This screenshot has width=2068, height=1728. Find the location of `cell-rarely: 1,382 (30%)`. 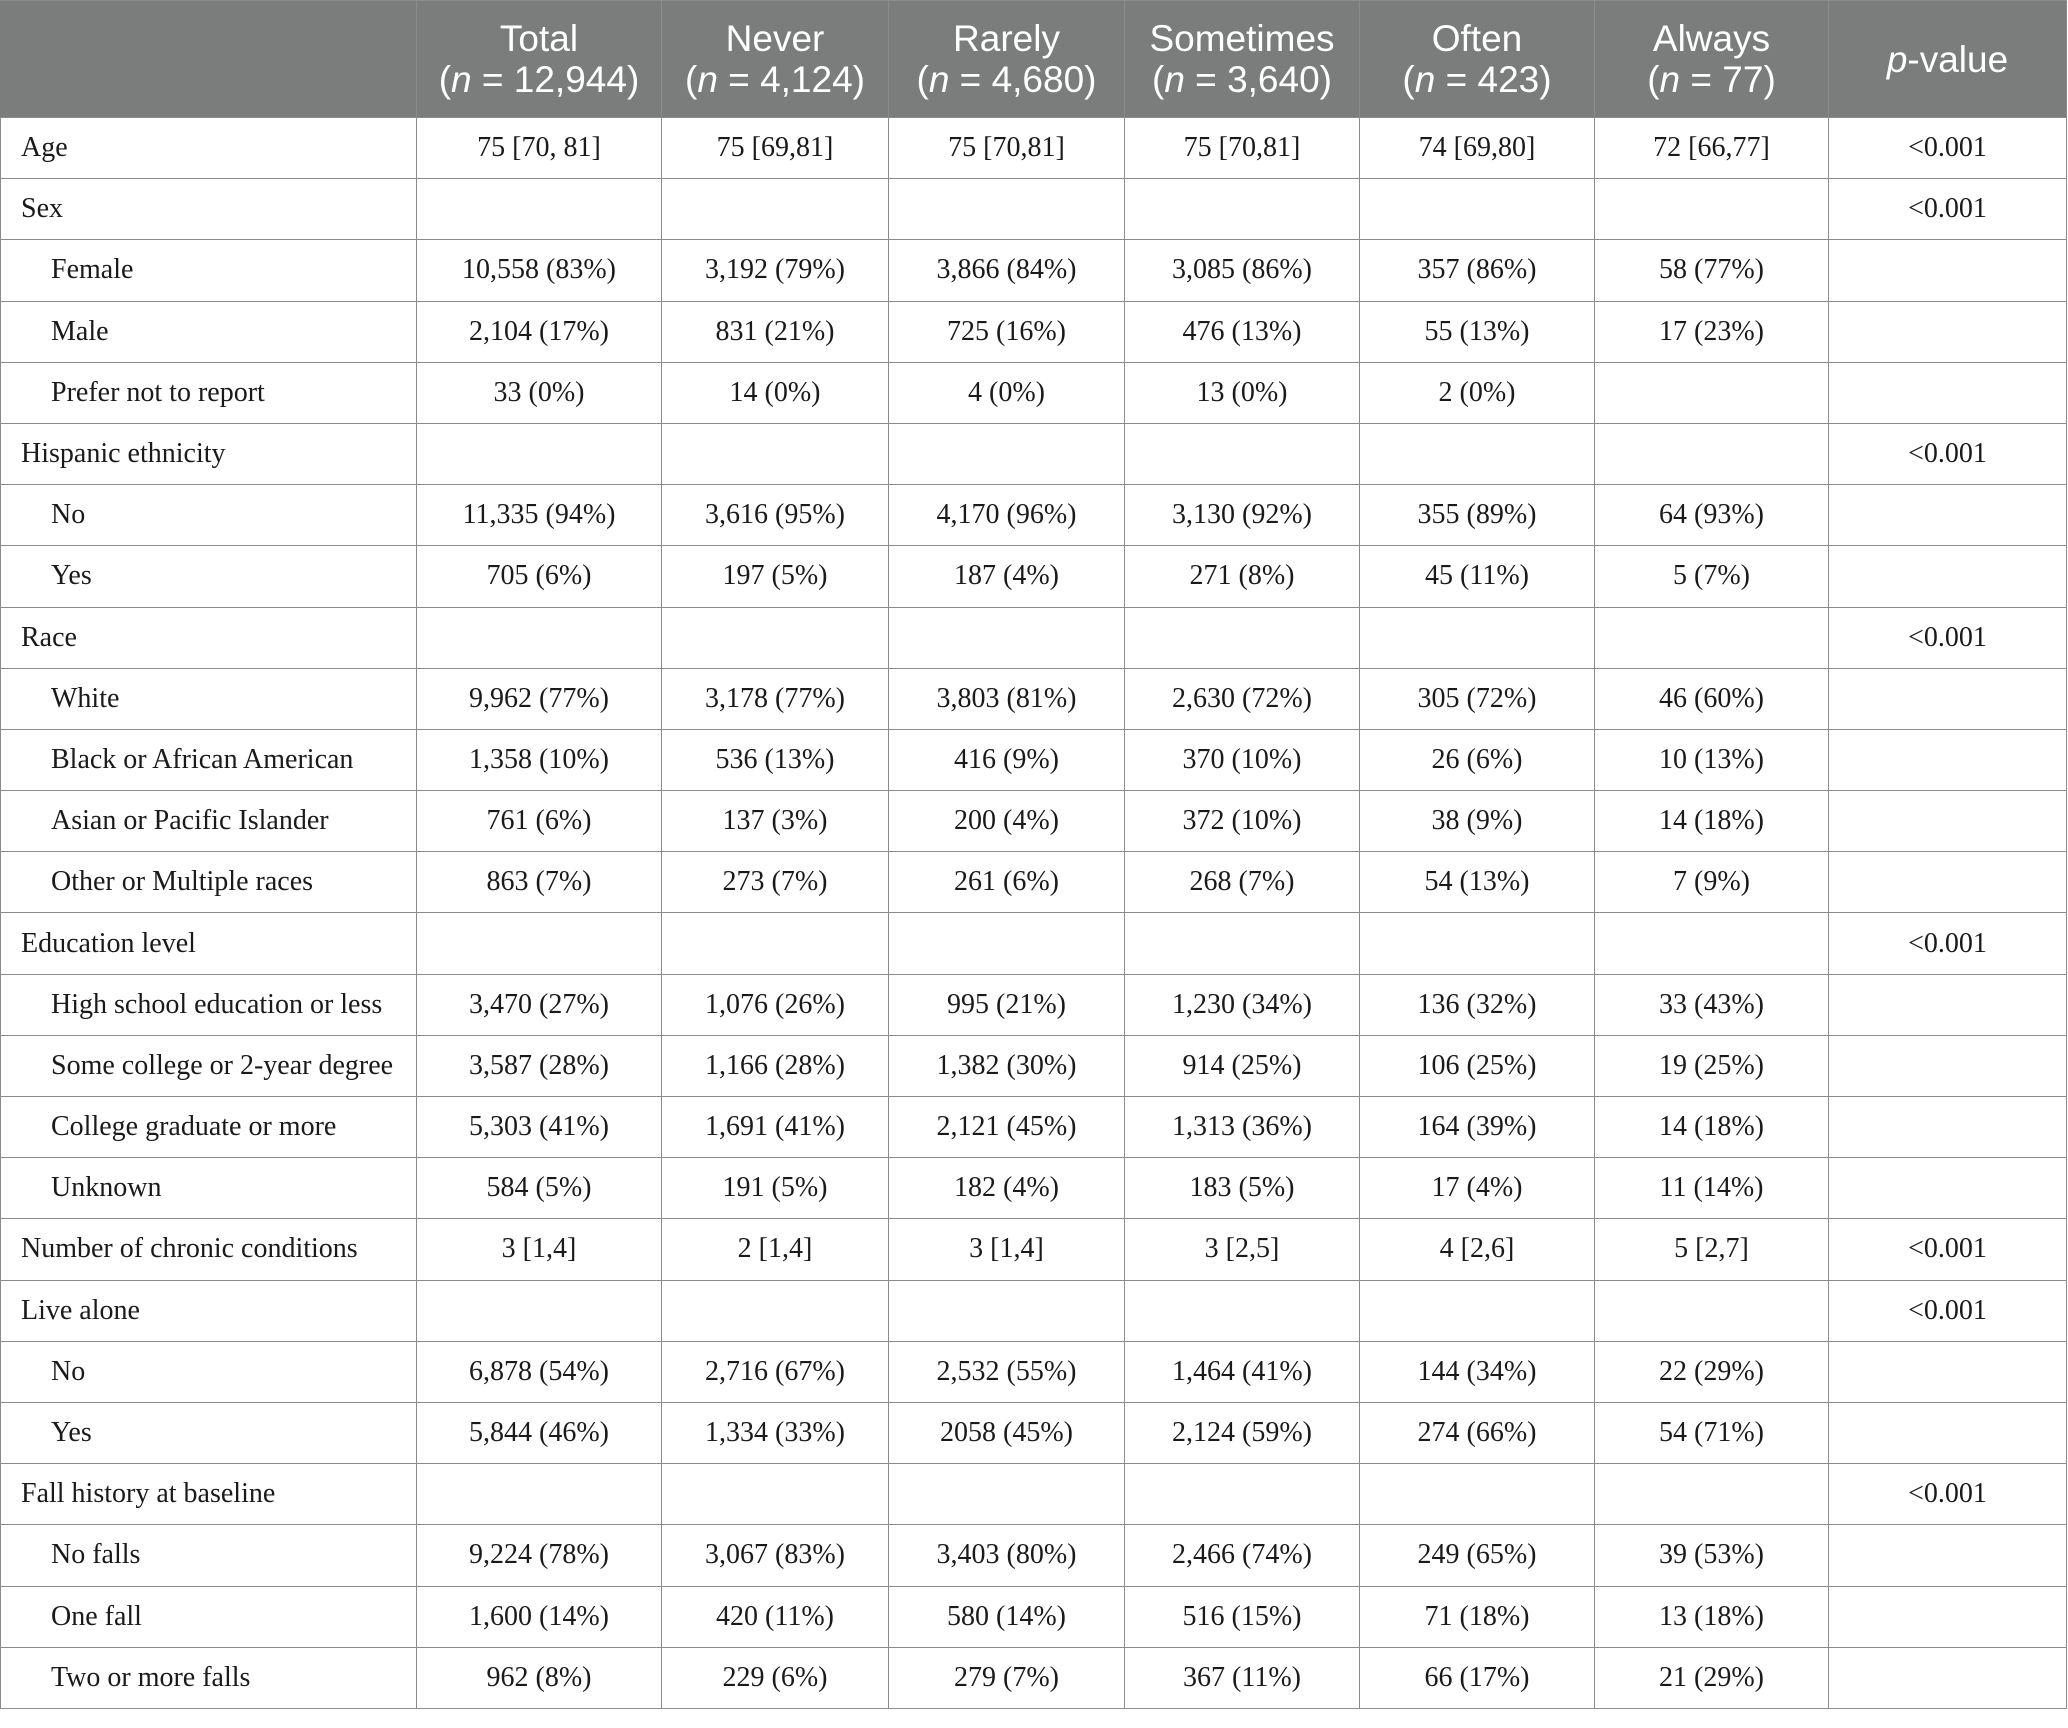

cell-rarely: 1,382 (30%) is located at coordinates (1006, 1066).